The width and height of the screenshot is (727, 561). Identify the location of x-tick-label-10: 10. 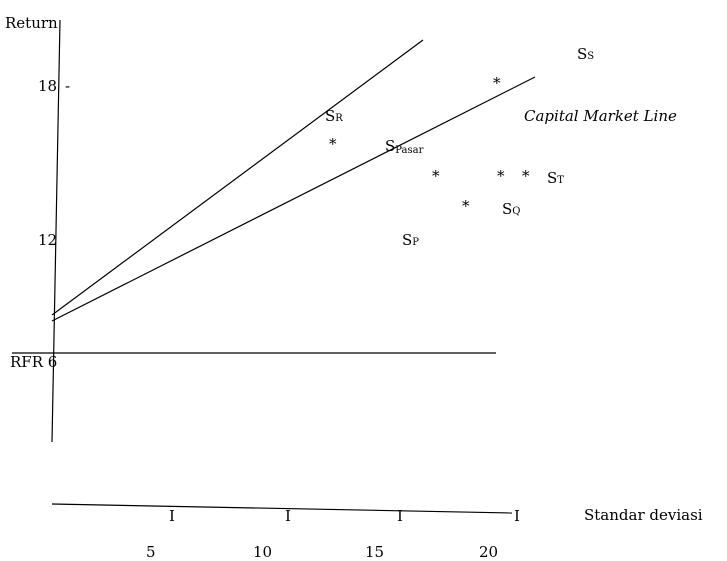
(262, 552).